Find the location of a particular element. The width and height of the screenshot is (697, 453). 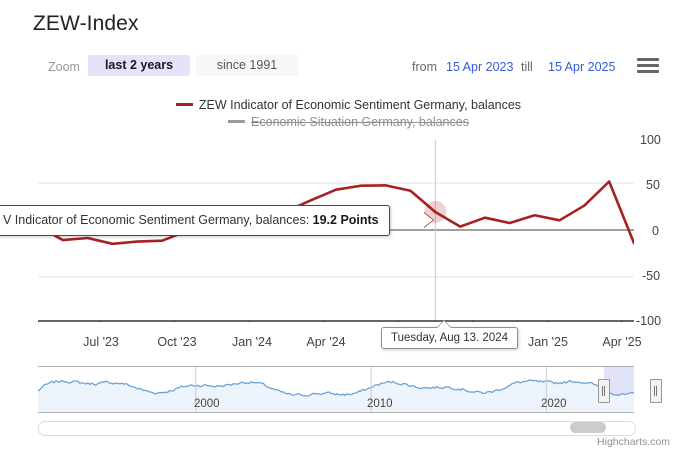

tooltip-pointer is located at coordinates (428, 220).